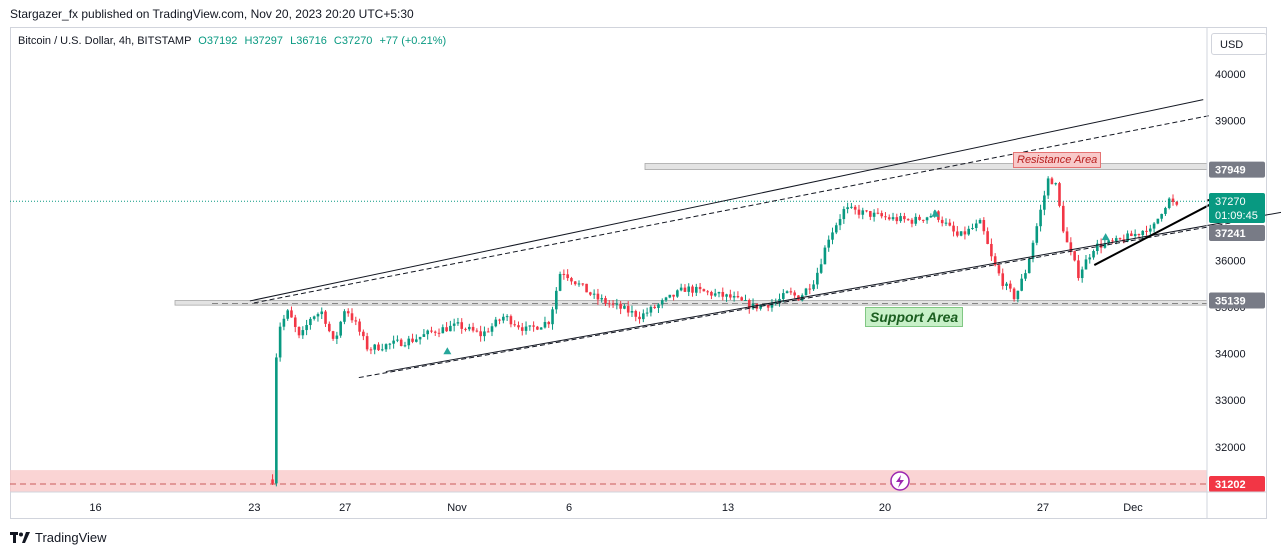  What do you see at coordinates (1230, 401) in the screenshot?
I see `y-tick-label: 33000` at bounding box center [1230, 401].